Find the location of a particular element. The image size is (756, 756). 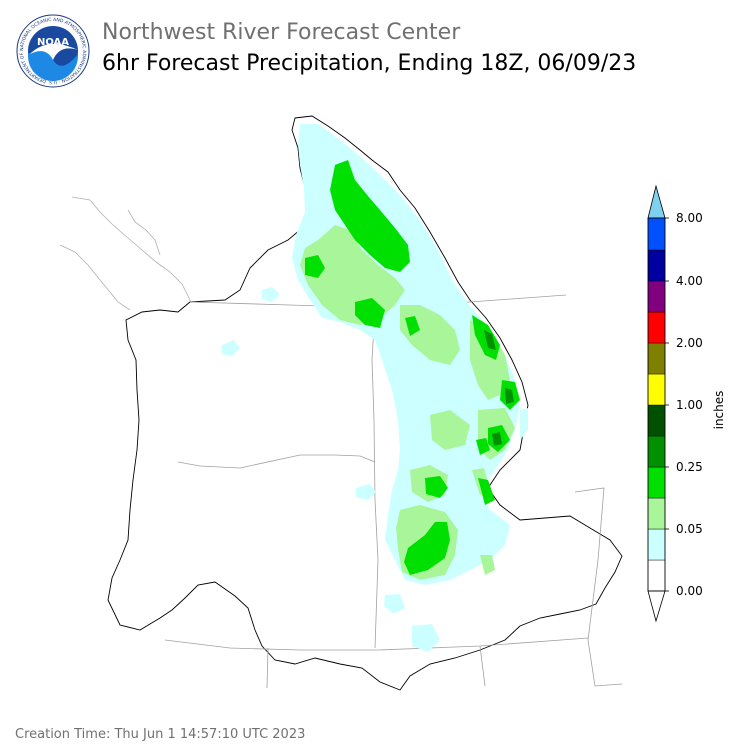

precip-dark-green is located at coordinates (499, 388).